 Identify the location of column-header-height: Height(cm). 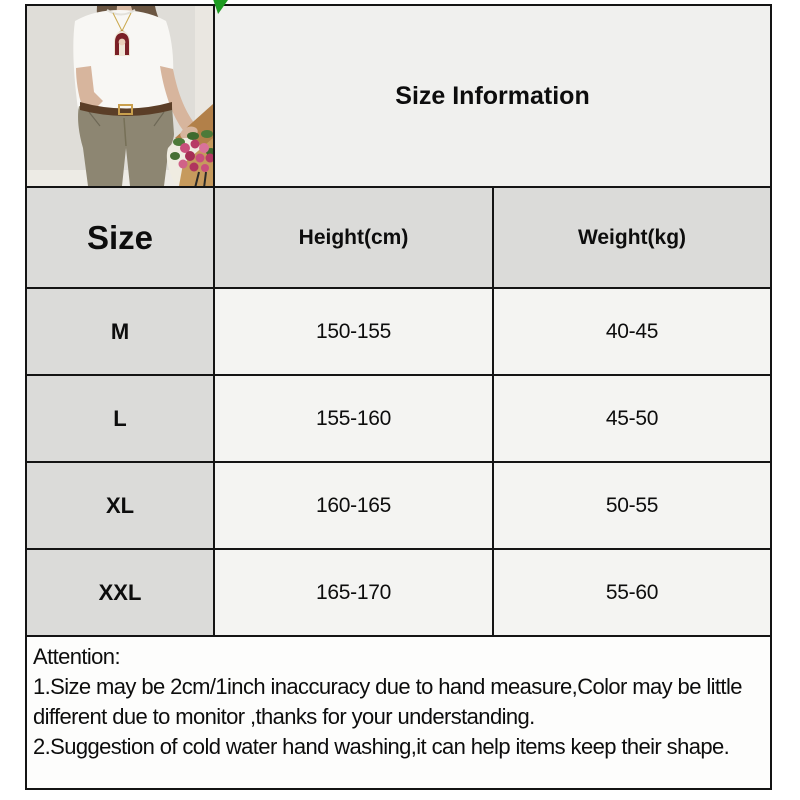
(353, 237).